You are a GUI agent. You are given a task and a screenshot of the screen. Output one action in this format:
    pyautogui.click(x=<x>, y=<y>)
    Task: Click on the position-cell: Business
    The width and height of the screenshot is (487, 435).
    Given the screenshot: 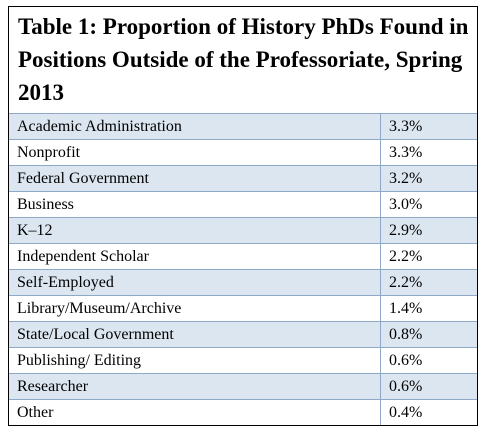 What is the action you would take?
    pyautogui.click(x=195, y=204)
    